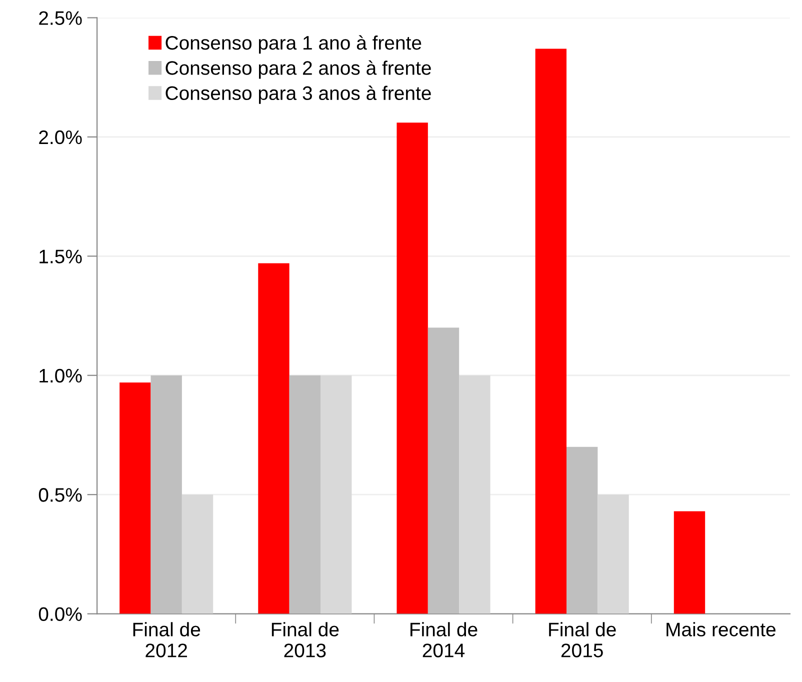 This screenshot has height=682, width=802. I want to click on legend-label: Consenso para 3 anos à frente, so click(298, 95).